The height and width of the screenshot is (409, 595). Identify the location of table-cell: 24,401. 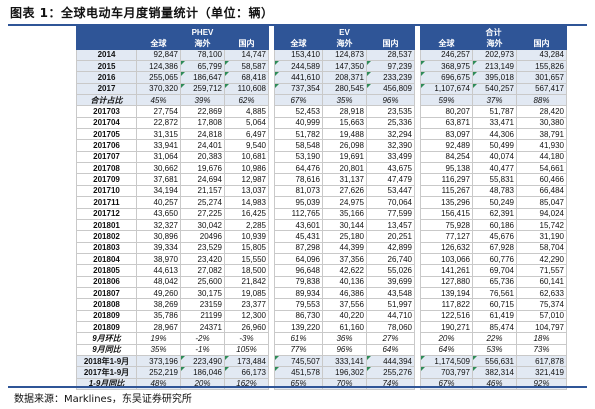
(202, 145).